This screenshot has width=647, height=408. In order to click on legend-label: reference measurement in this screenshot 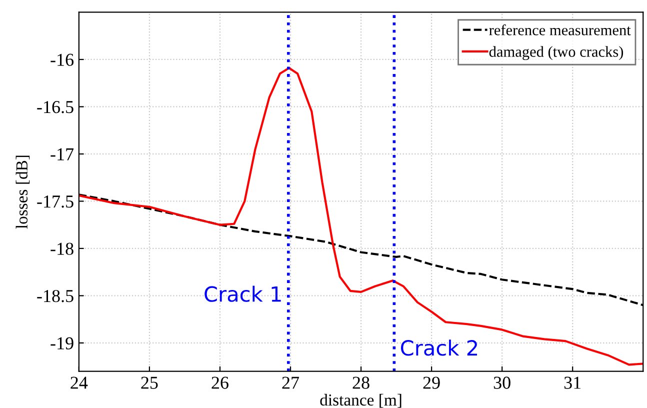, I will do `click(560, 30)`.